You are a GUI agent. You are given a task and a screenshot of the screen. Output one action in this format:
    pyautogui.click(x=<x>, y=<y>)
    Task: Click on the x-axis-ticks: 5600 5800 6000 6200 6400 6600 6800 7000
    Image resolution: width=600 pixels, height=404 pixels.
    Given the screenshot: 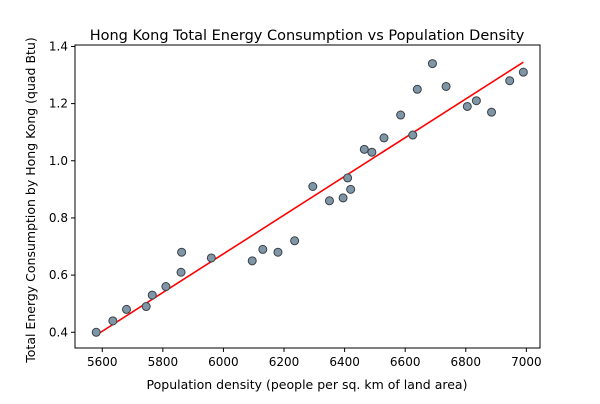 What is the action you would take?
    pyautogui.click(x=314, y=358)
    